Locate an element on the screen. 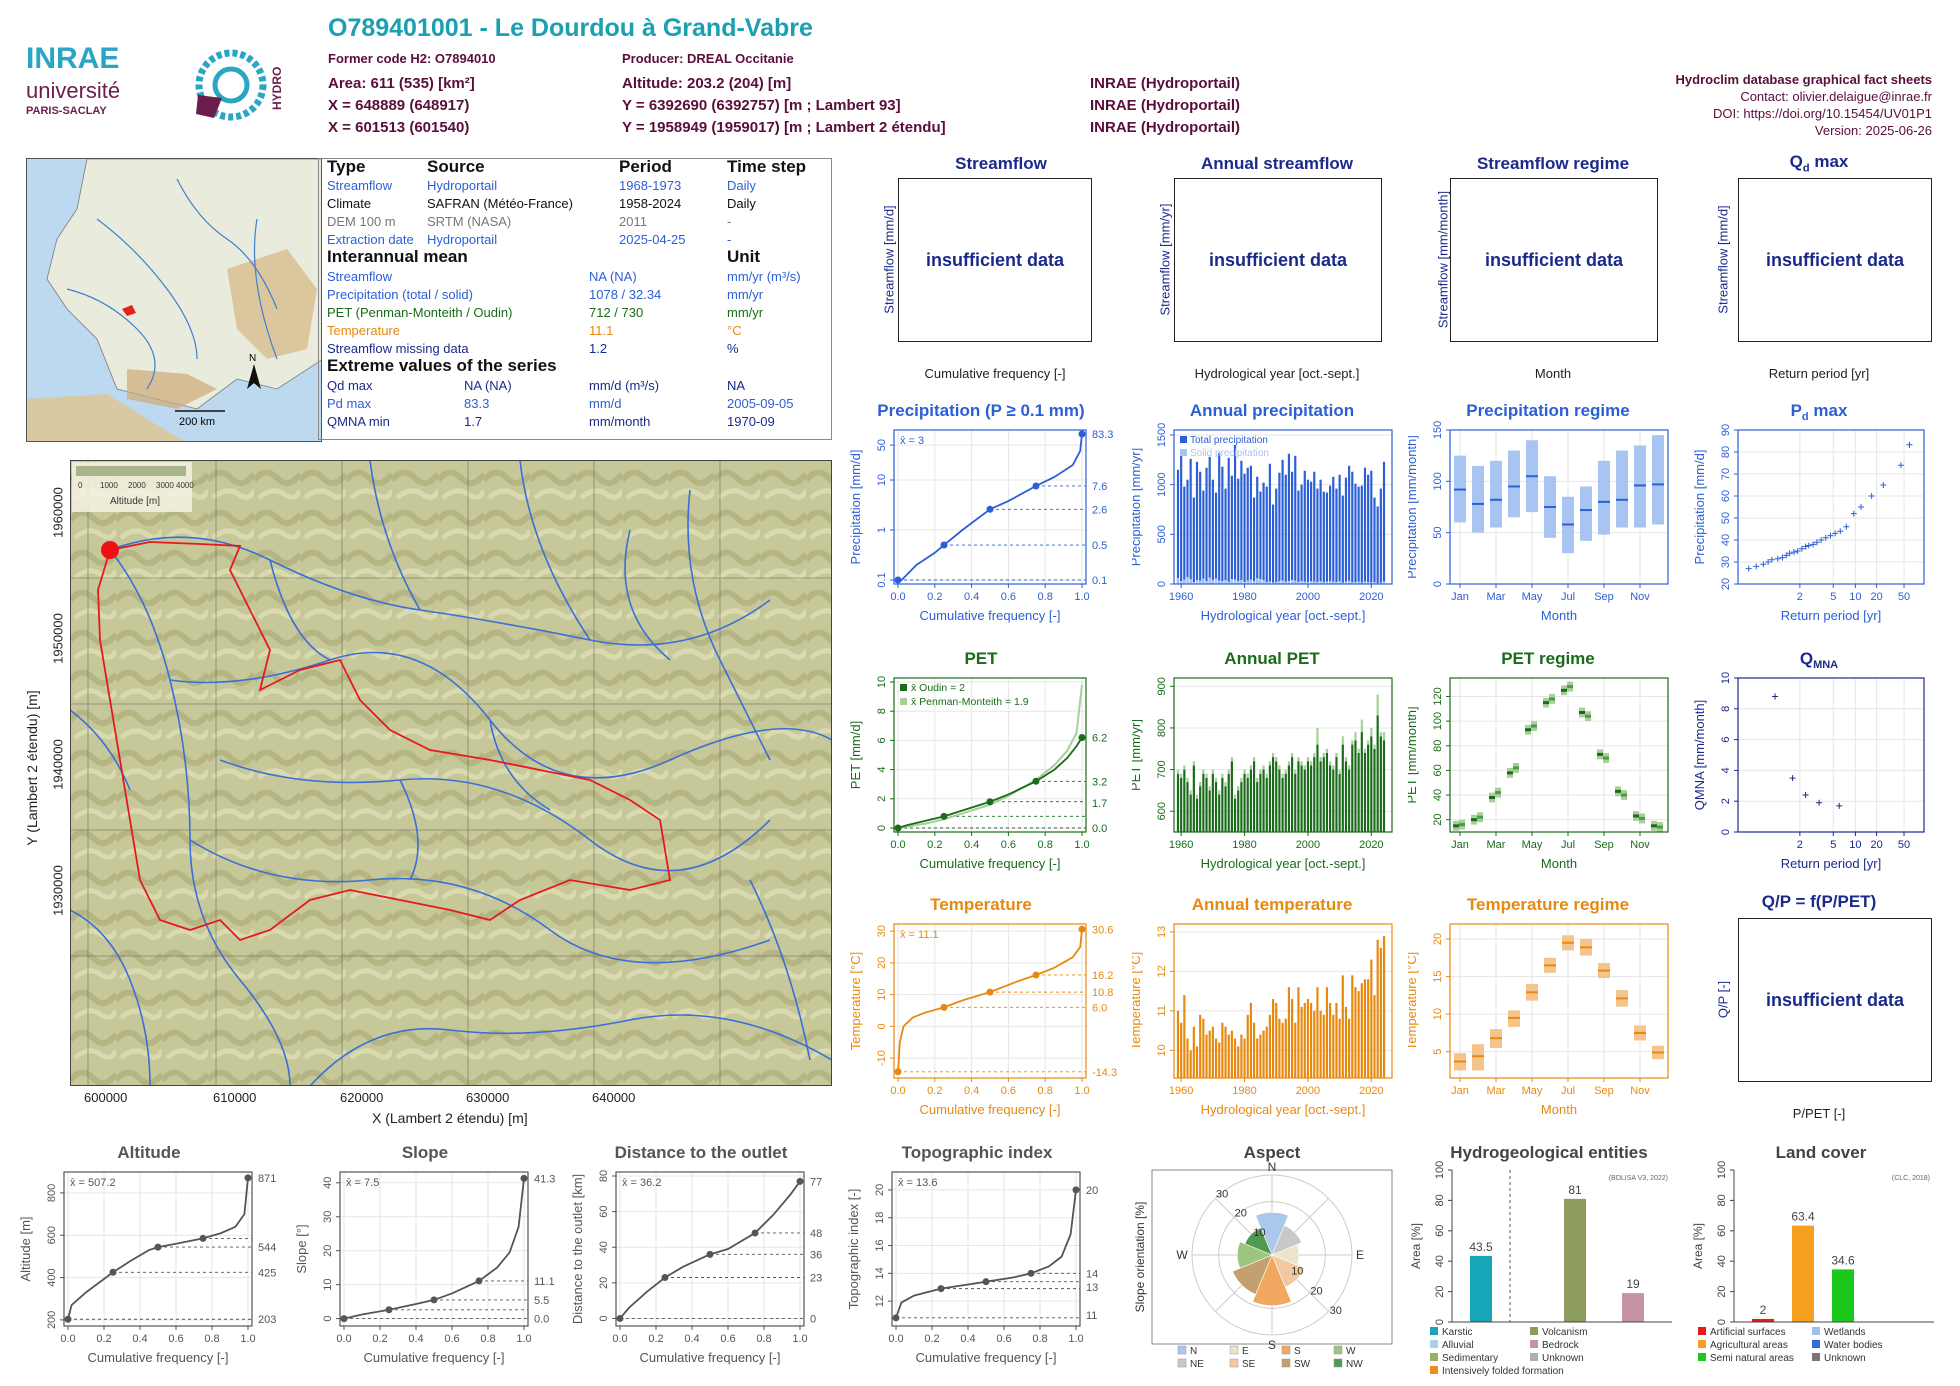 The width and height of the screenshot is (1960, 1386). chart-title: Land cover is located at coordinates (1821, 1152).